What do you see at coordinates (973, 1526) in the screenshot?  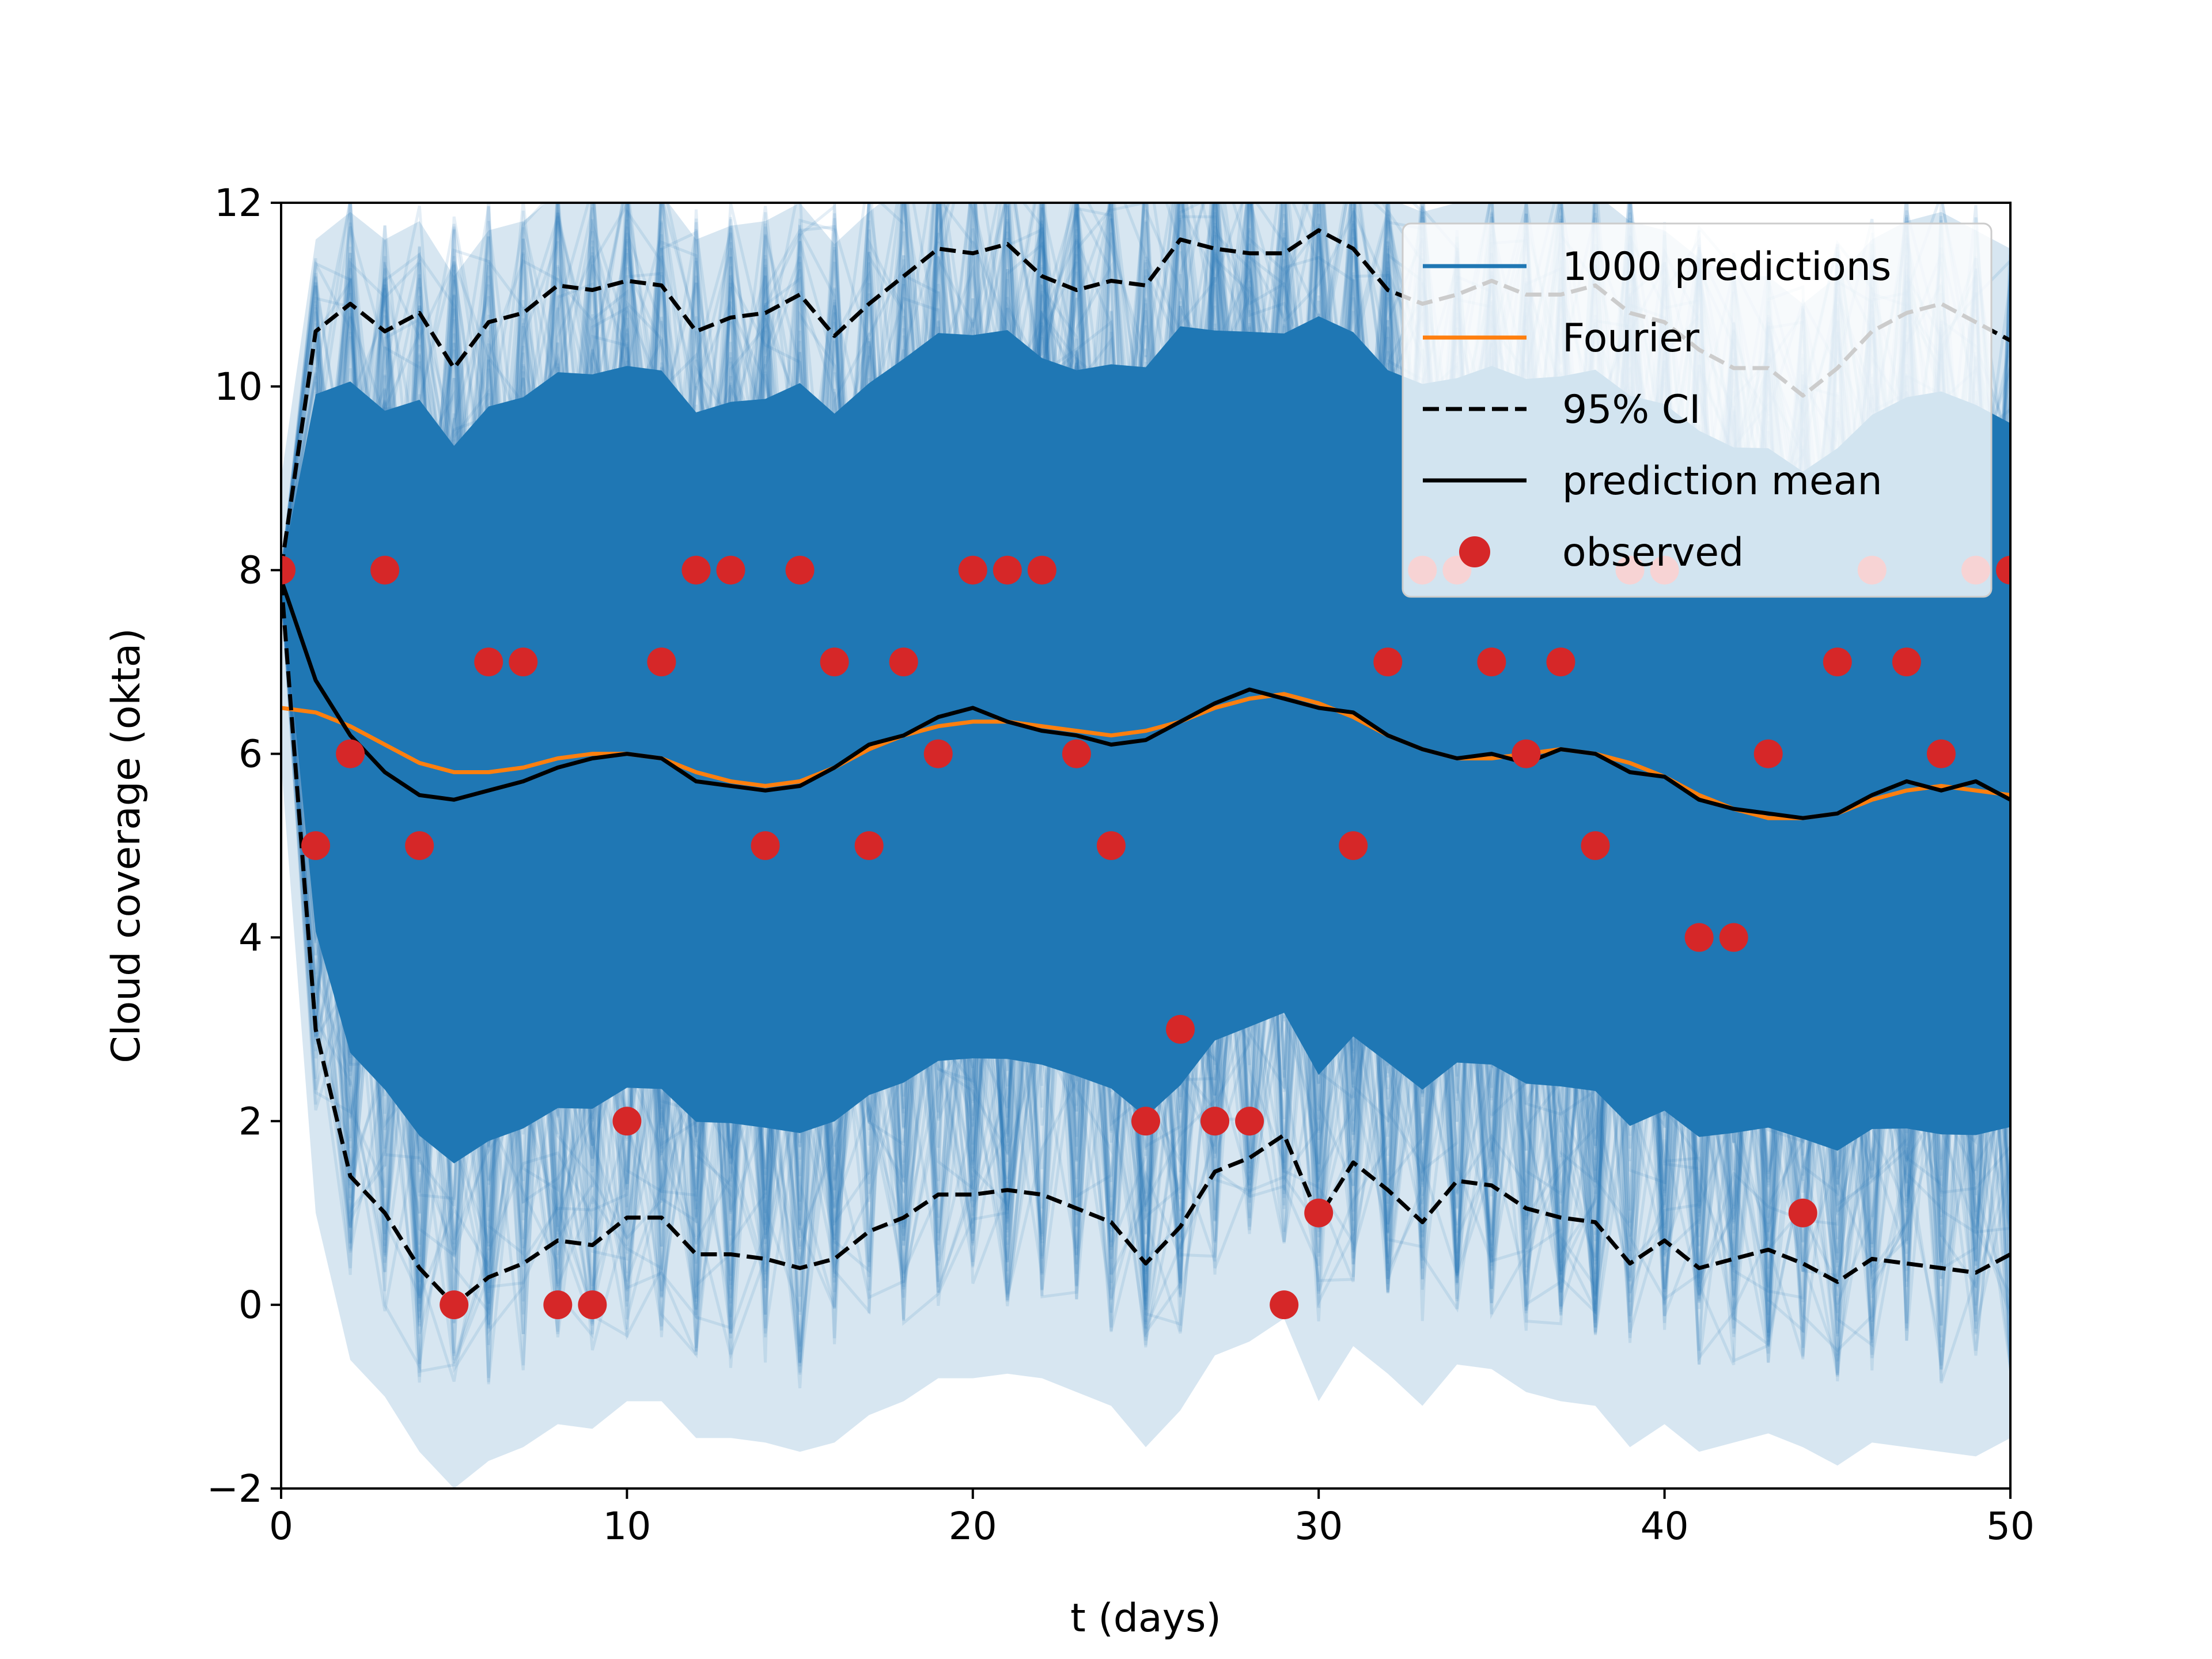 I see `x-tick-label: 20` at bounding box center [973, 1526].